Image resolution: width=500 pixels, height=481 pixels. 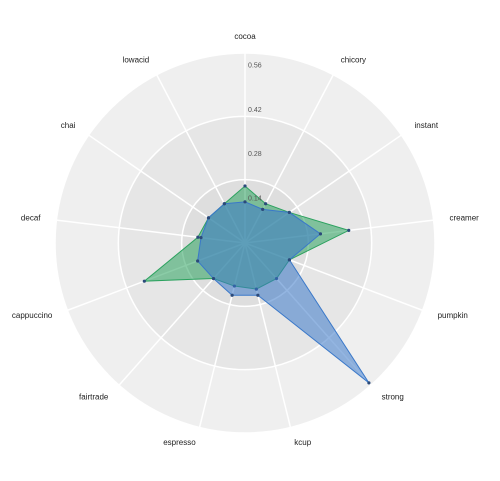 I want to click on category-label: lowacid, so click(x=136, y=60).